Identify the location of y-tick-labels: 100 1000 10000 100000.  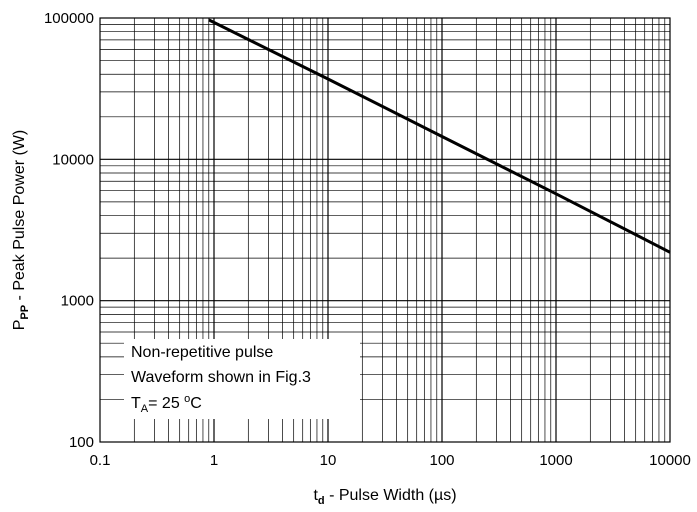
(69, 230).